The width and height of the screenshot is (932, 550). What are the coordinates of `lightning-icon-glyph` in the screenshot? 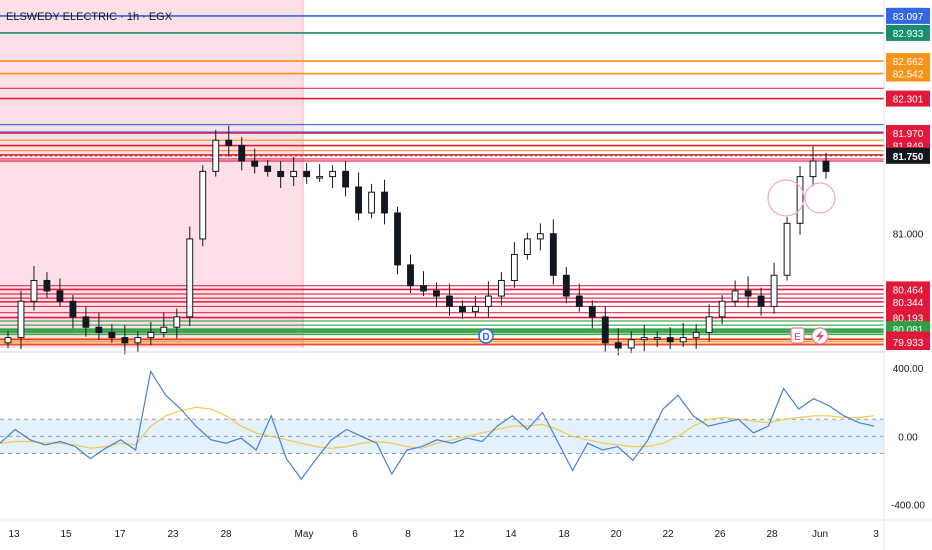 It's located at (820, 336).